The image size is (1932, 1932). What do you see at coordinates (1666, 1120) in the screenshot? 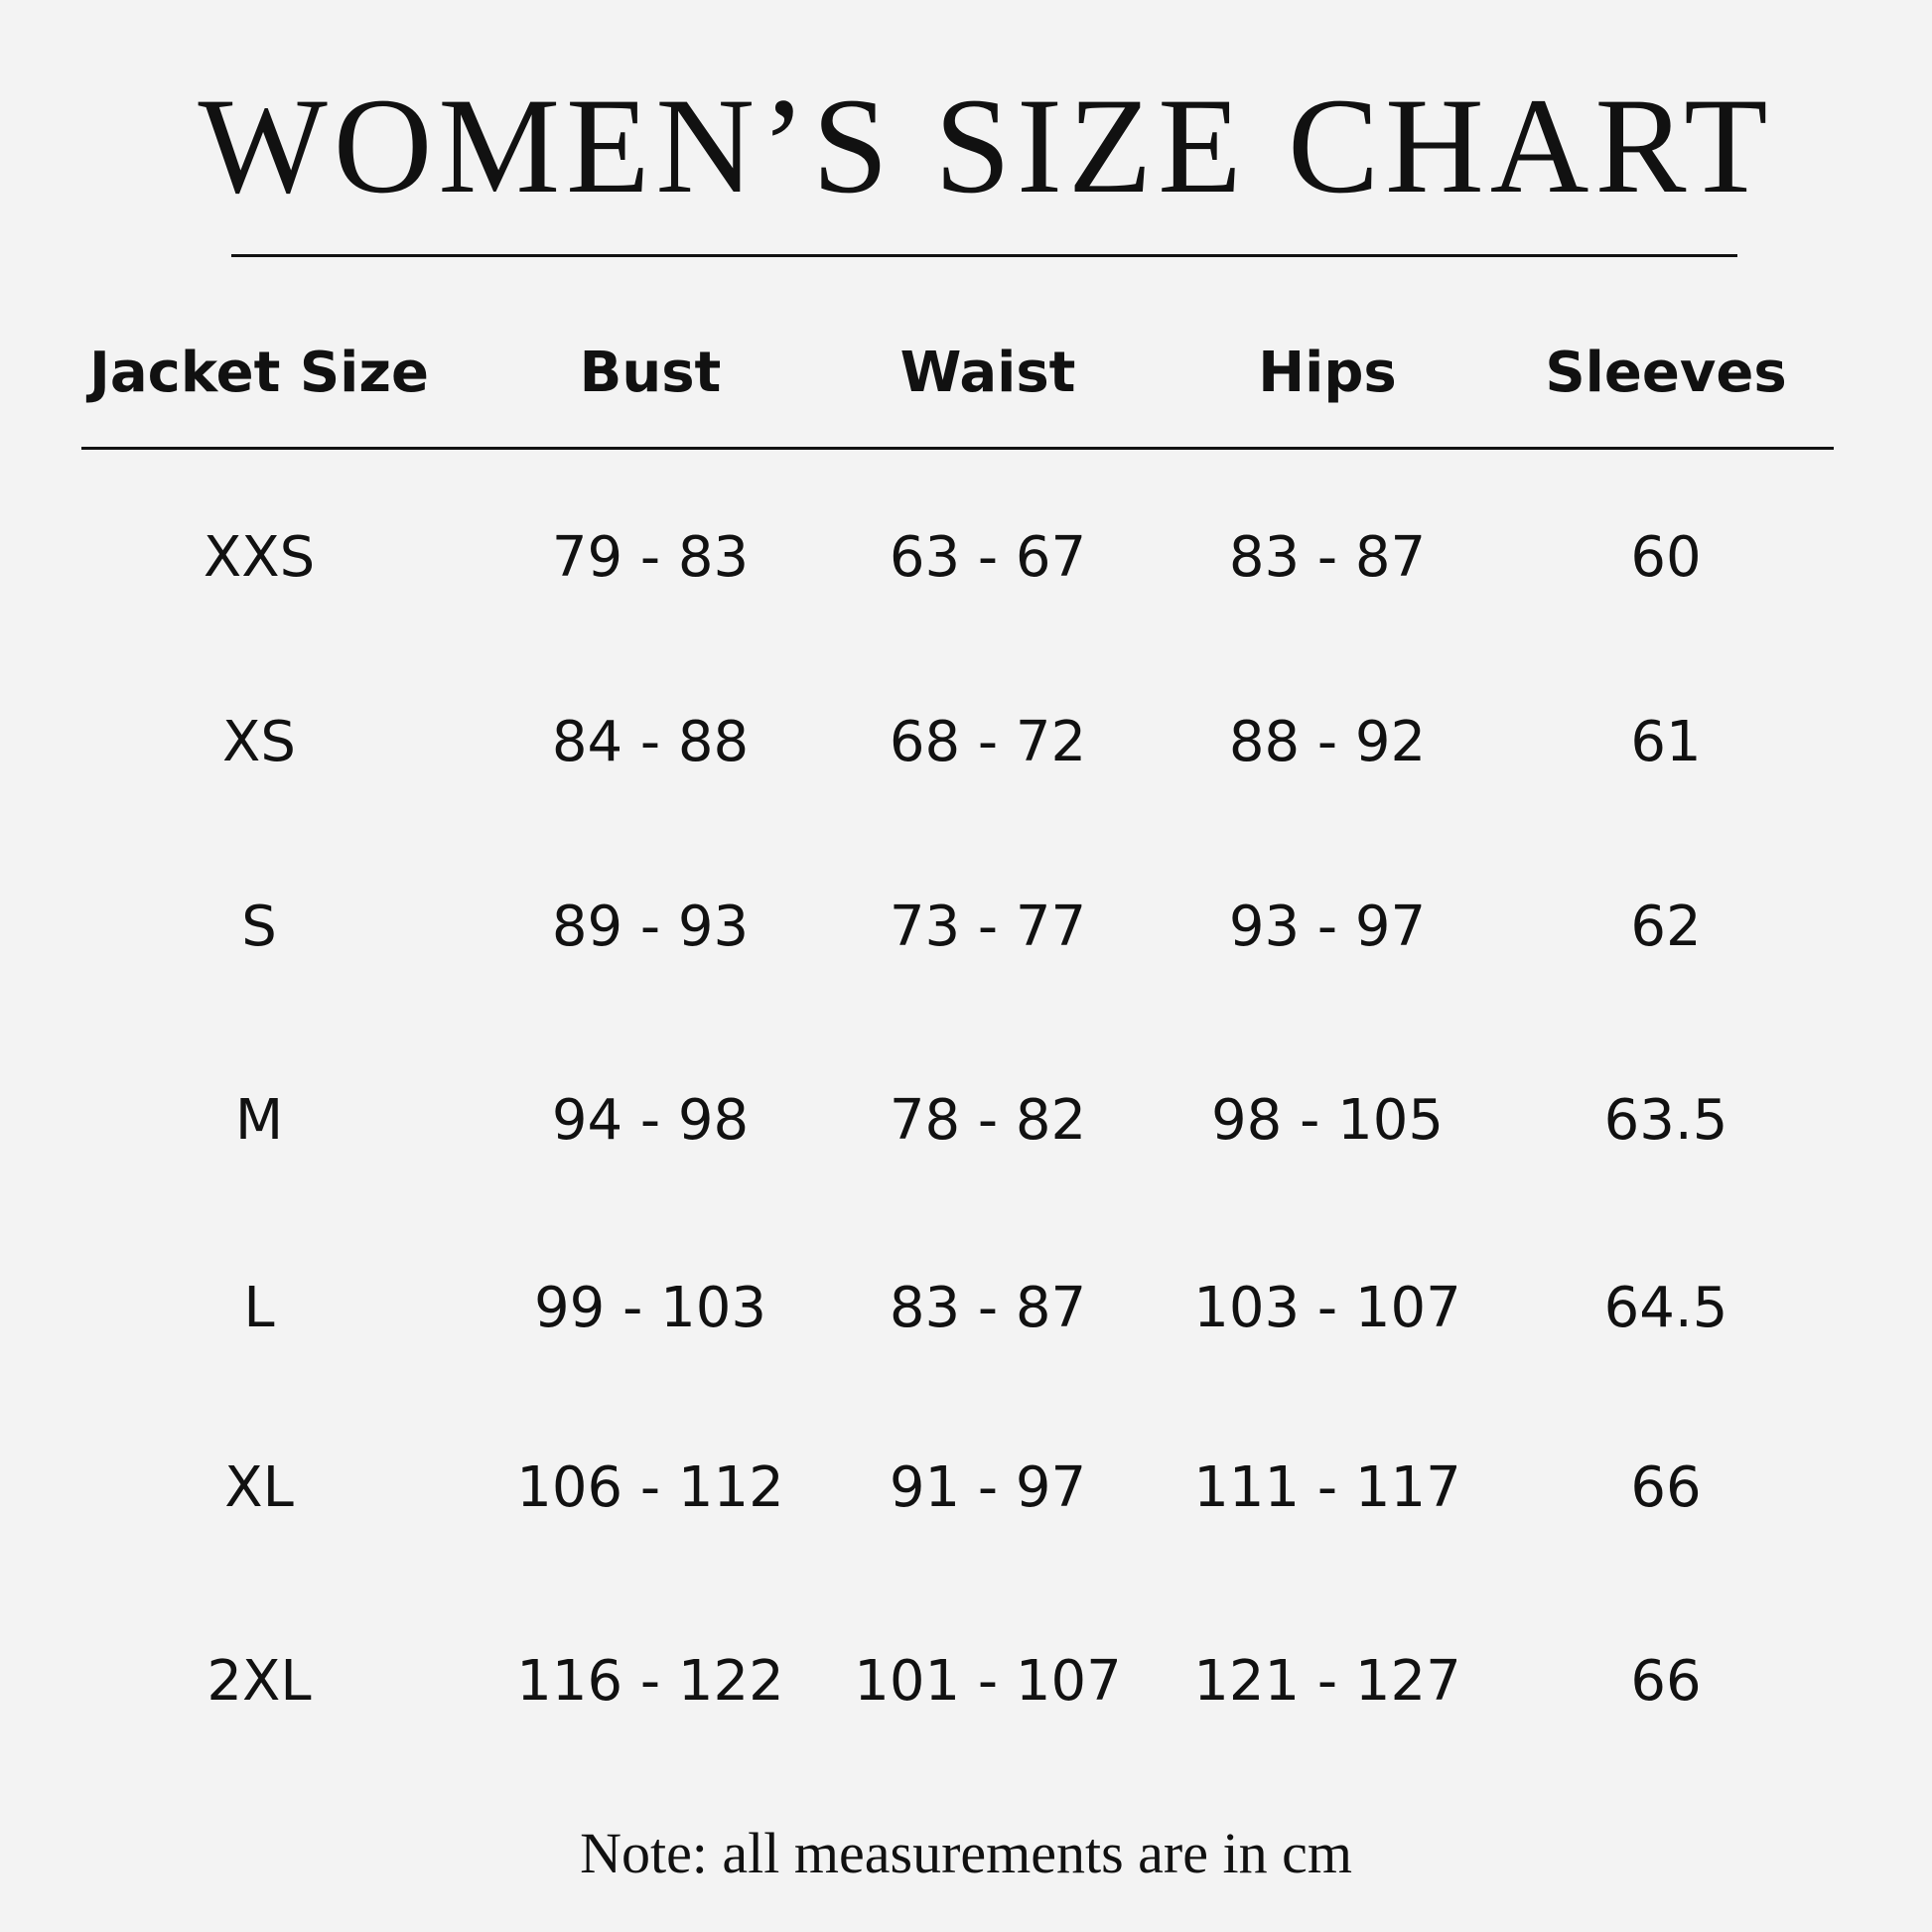
I see `table-cell: 63.5` at bounding box center [1666, 1120].